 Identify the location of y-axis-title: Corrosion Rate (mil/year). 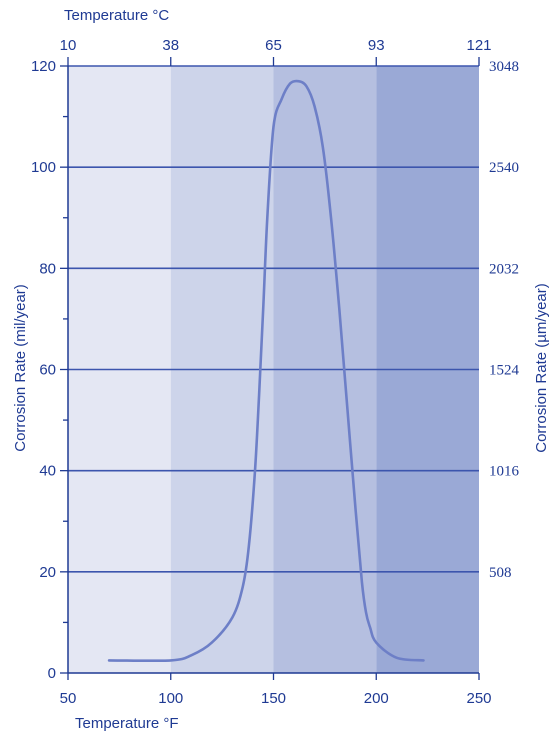
(20, 368).